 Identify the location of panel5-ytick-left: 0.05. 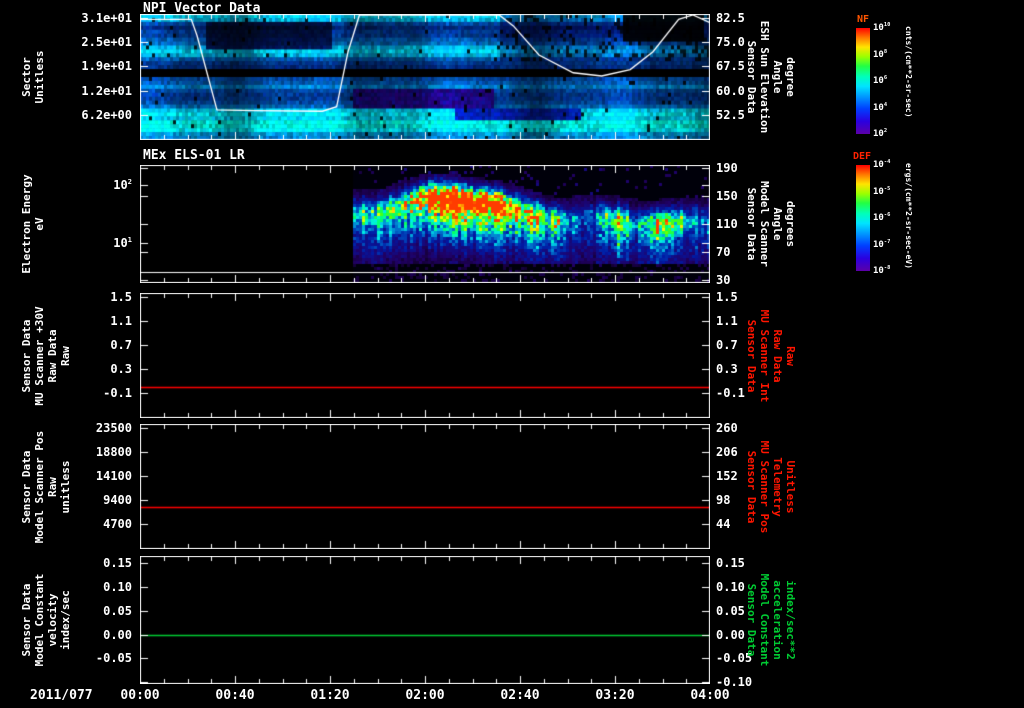
(117, 611).